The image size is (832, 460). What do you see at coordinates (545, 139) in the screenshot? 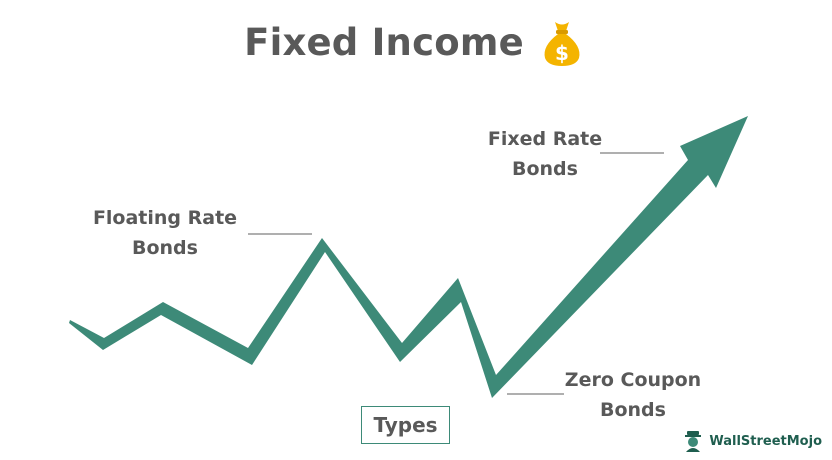
I see `label-fixed-rate-line1: Fixed Rate` at bounding box center [545, 139].